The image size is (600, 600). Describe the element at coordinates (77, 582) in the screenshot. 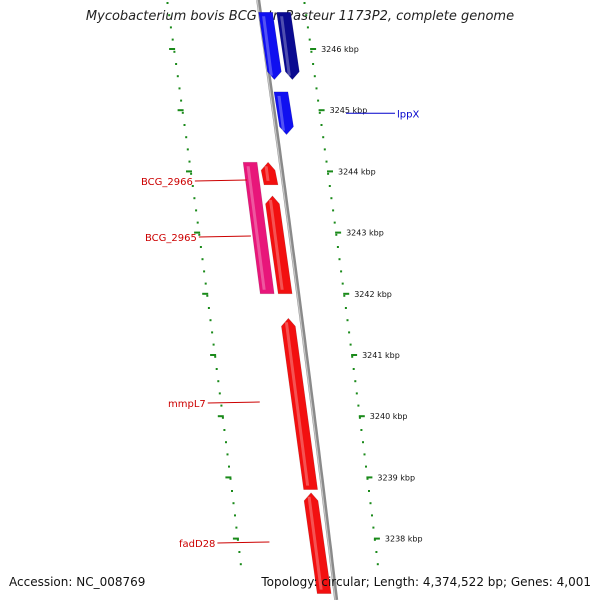

I see `accession-text: Accession: NC_008769` at that location.